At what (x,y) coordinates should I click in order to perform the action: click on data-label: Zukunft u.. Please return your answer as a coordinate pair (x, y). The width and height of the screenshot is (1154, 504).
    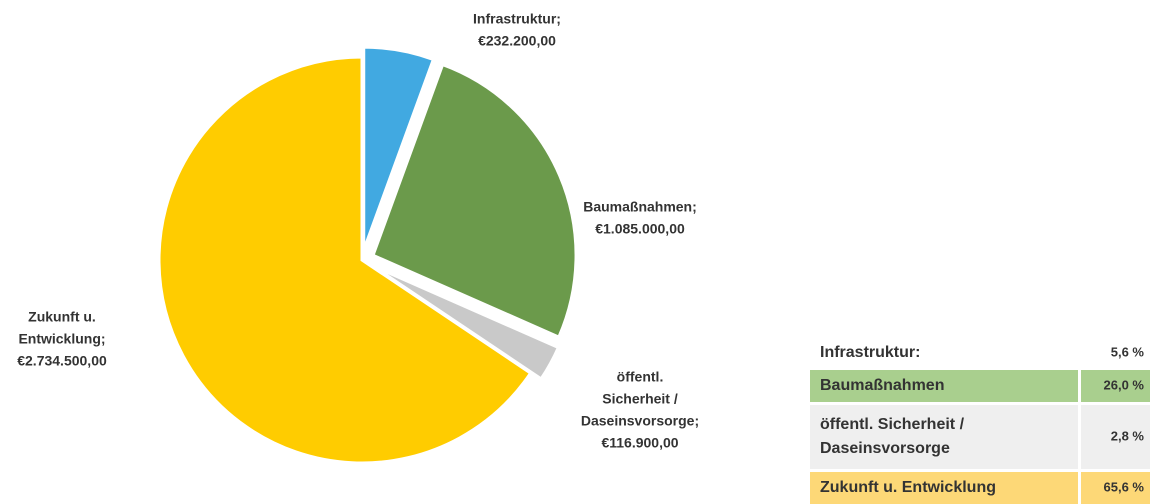
    Looking at the image, I should click on (62, 317).